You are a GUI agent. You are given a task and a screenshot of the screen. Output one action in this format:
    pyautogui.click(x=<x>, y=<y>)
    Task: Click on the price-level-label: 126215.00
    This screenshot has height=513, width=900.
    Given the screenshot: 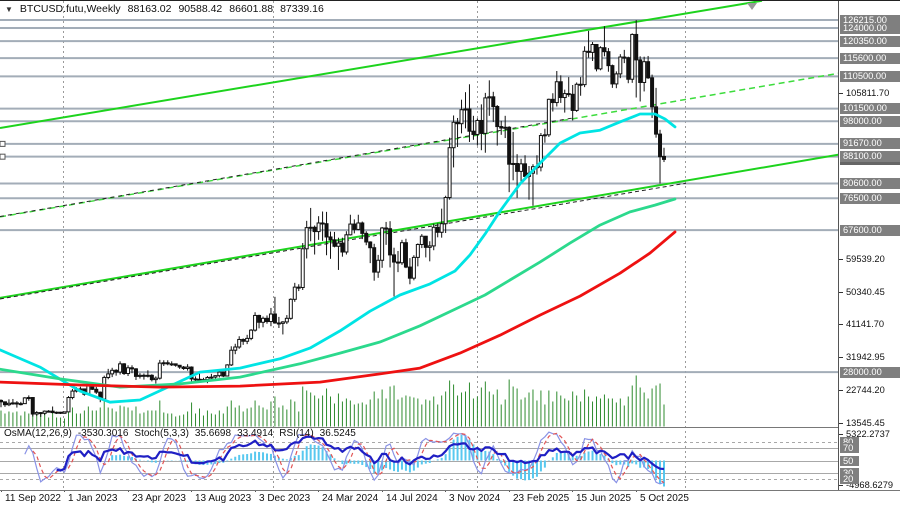 What is the action you would take?
    pyautogui.click(x=870, y=20)
    